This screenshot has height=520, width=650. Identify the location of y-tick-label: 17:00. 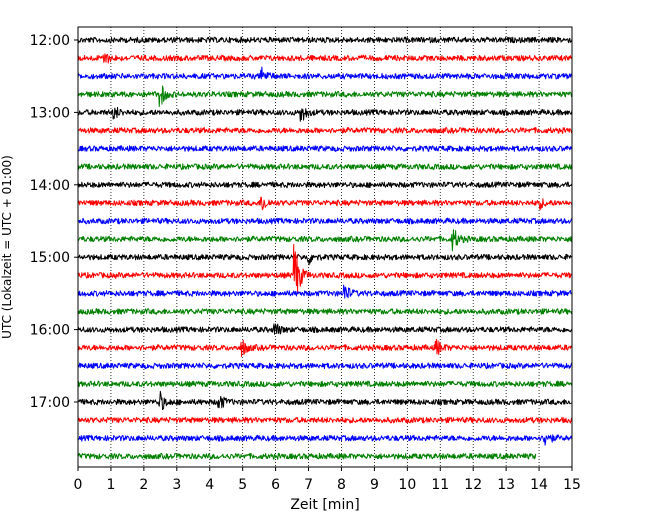
(50, 403).